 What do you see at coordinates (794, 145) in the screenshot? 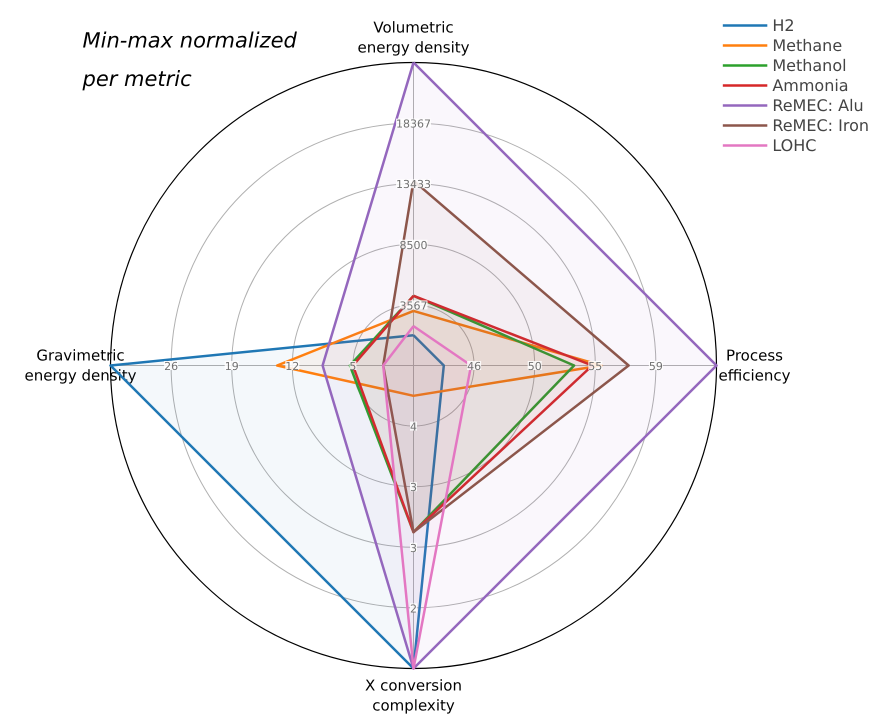
I see `legend-label: LOHC` at bounding box center [794, 145].